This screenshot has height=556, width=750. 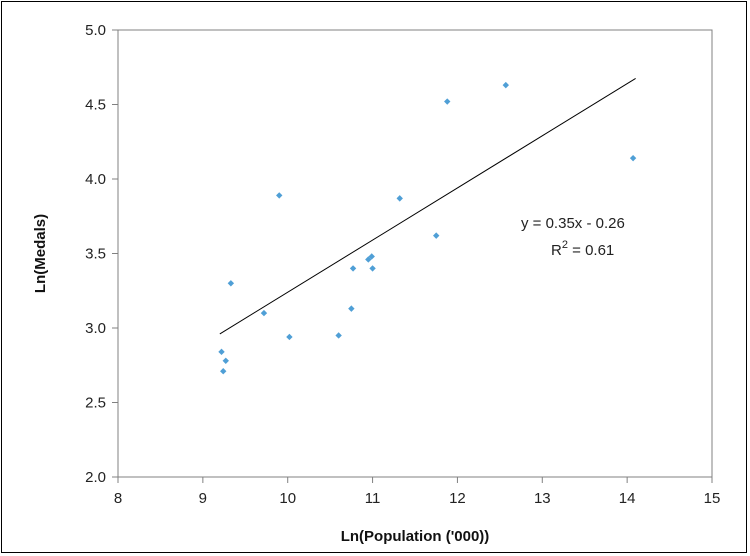 What do you see at coordinates (591, 250) in the screenshot?
I see `r-squared-value: = 0.61` at bounding box center [591, 250].